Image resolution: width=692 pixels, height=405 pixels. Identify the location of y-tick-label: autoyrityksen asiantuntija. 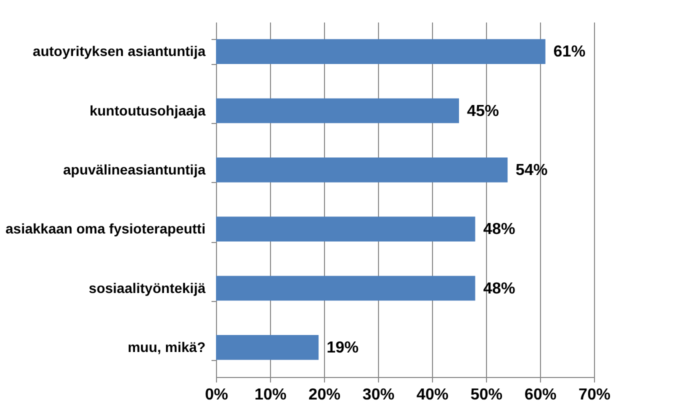
(119, 51).